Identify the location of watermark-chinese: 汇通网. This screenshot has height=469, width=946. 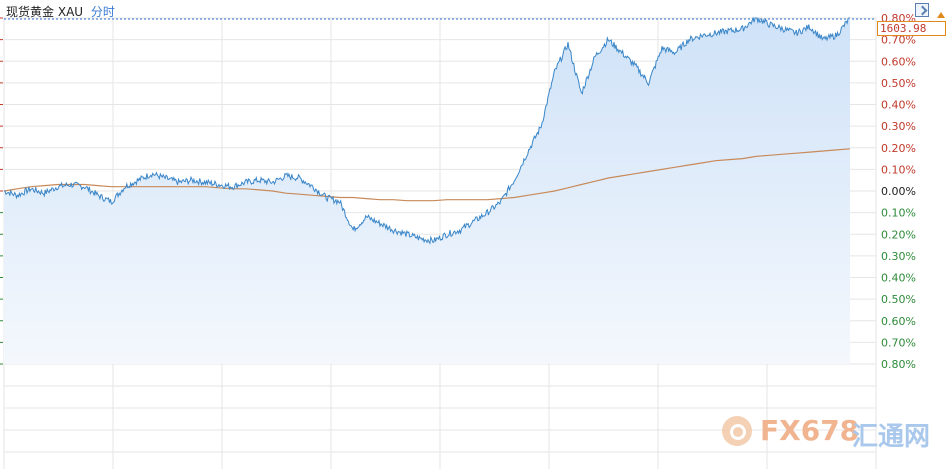
(891, 437).